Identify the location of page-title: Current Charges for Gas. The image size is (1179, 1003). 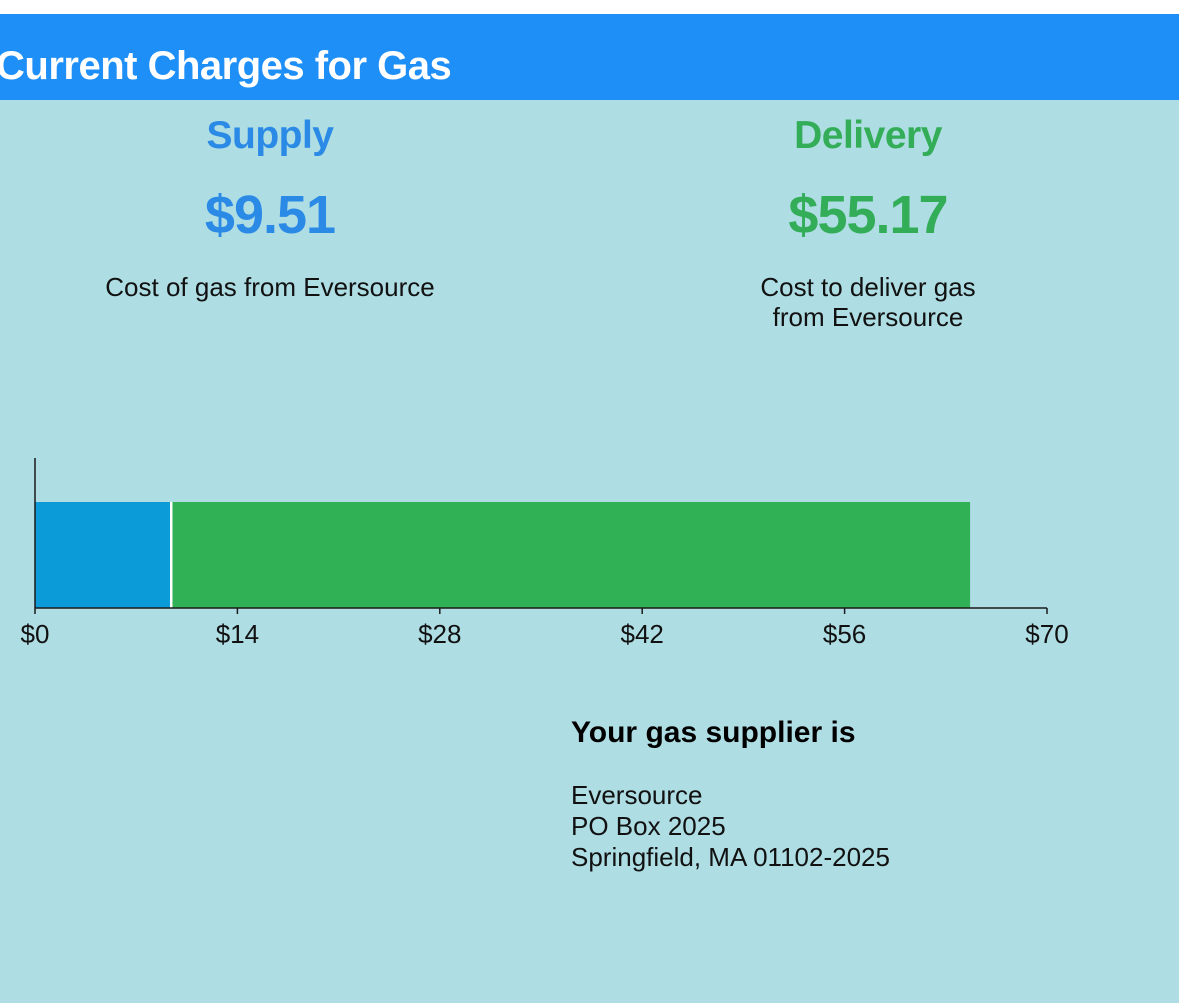
(226, 66).